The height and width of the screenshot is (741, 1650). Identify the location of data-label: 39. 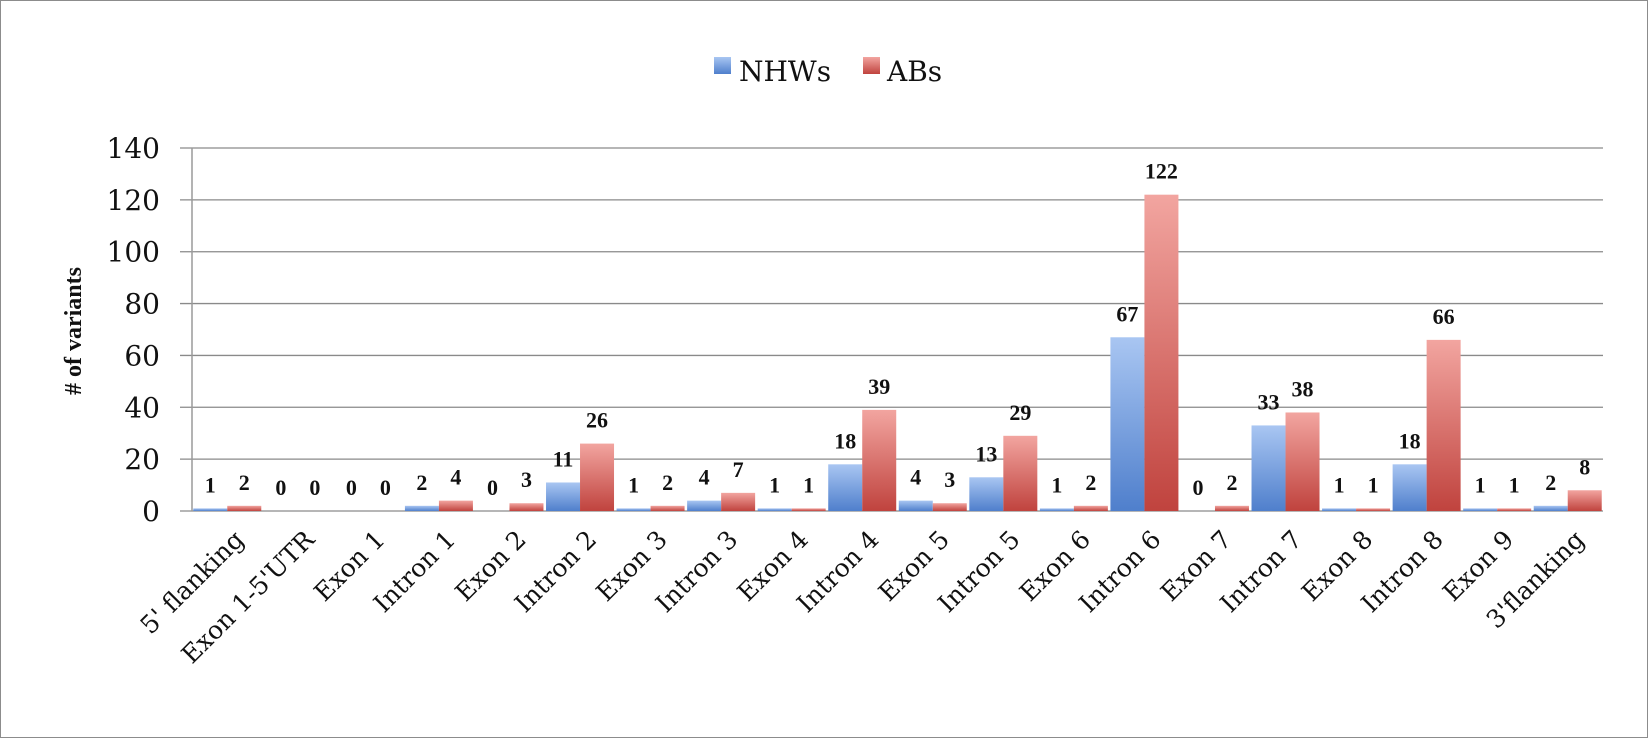
(879, 386).